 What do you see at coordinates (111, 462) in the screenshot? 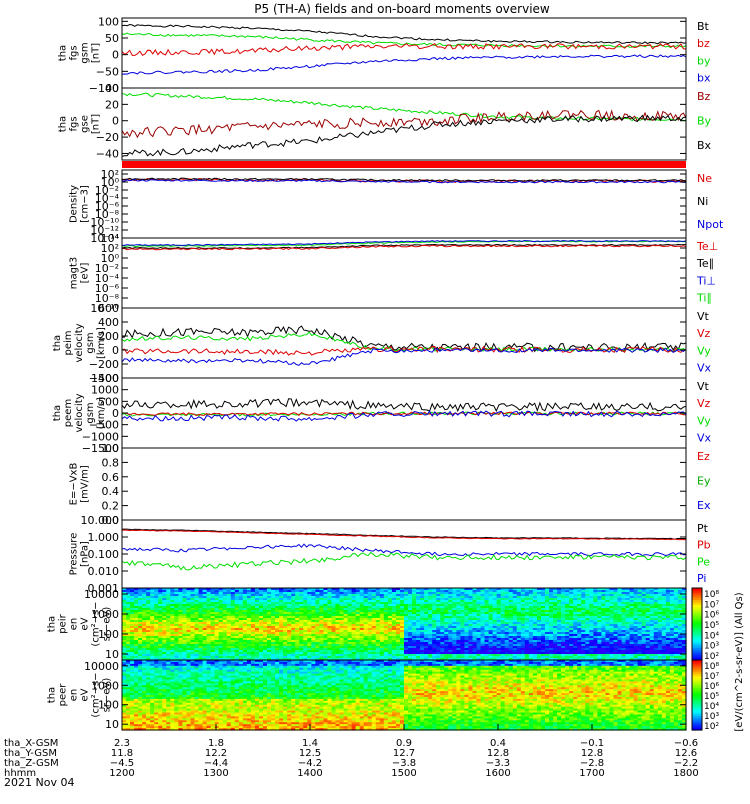
I see `y-tick-label: 0.8` at bounding box center [111, 462].